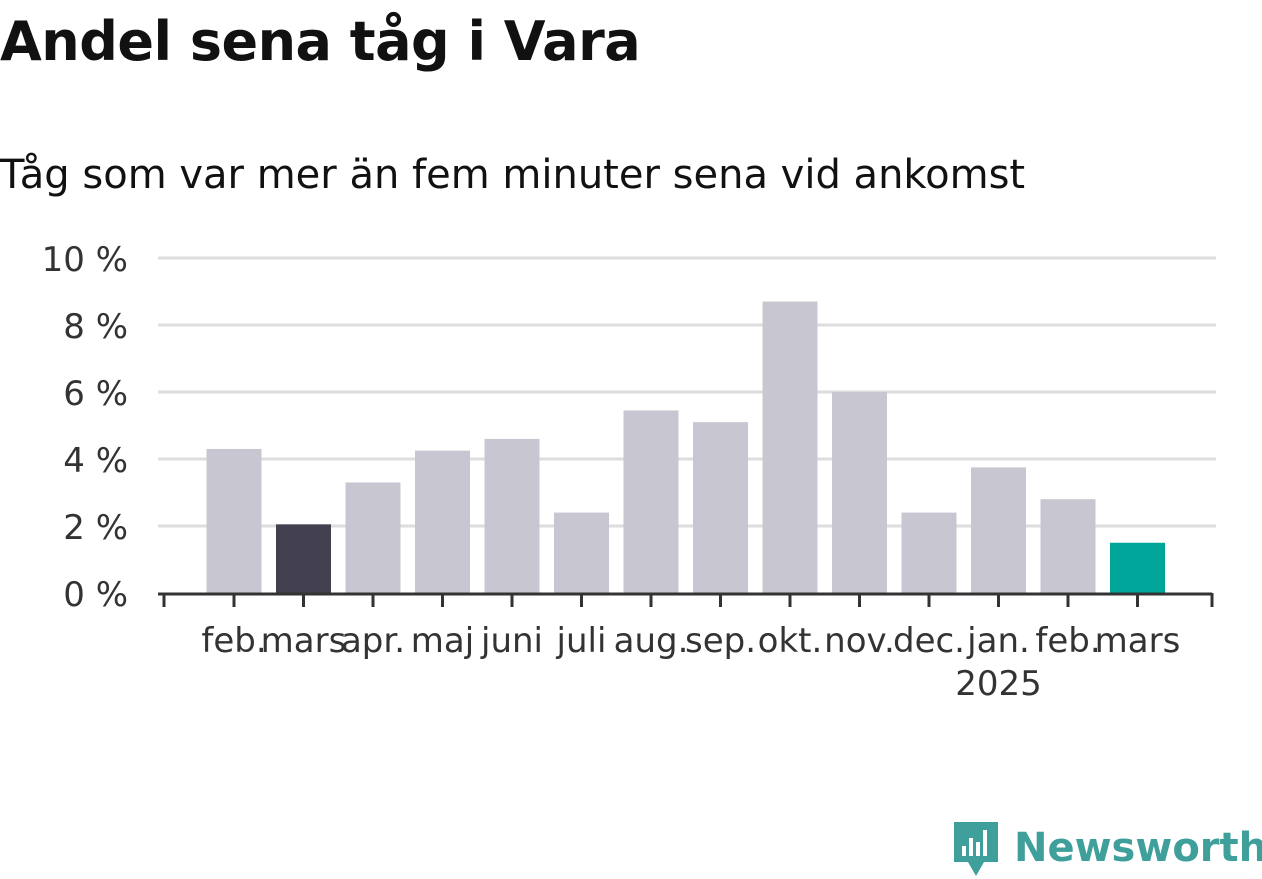 This screenshot has width=1262, height=879. What do you see at coordinates (720, 641) in the screenshot?
I see `x-tick-label: sep.` at bounding box center [720, 641].